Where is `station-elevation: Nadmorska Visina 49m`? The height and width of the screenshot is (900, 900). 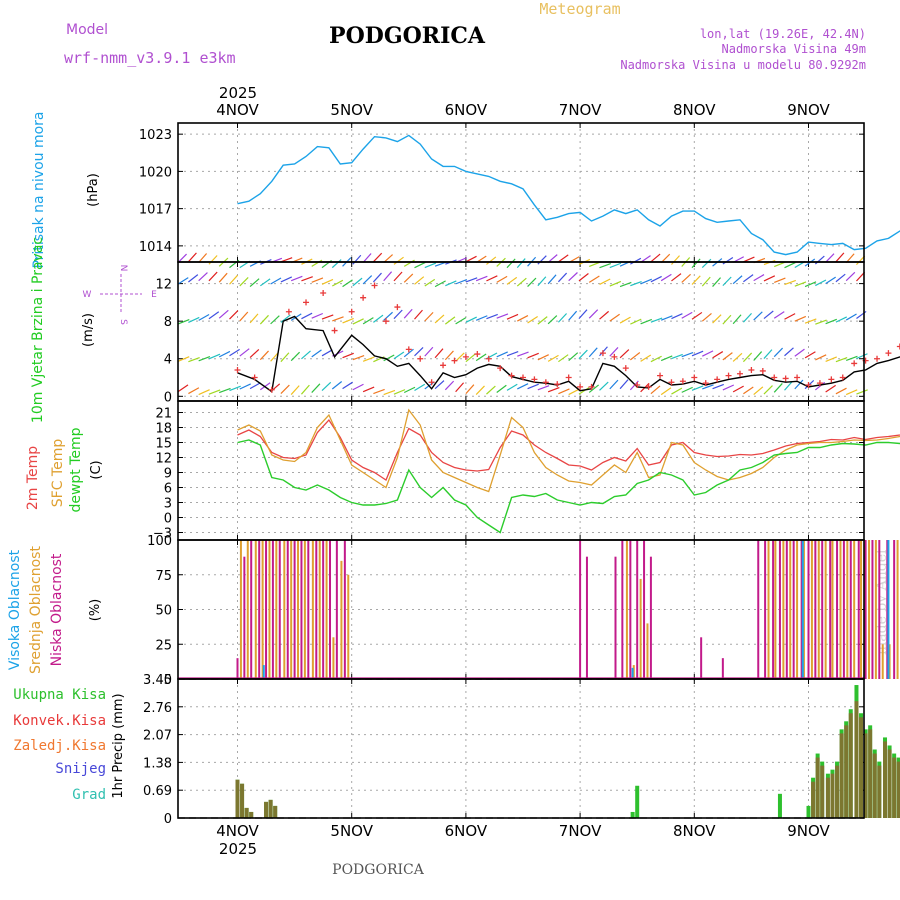 station-elevation: Nadmorska Visina 49m is located at coordinates (794, 49).